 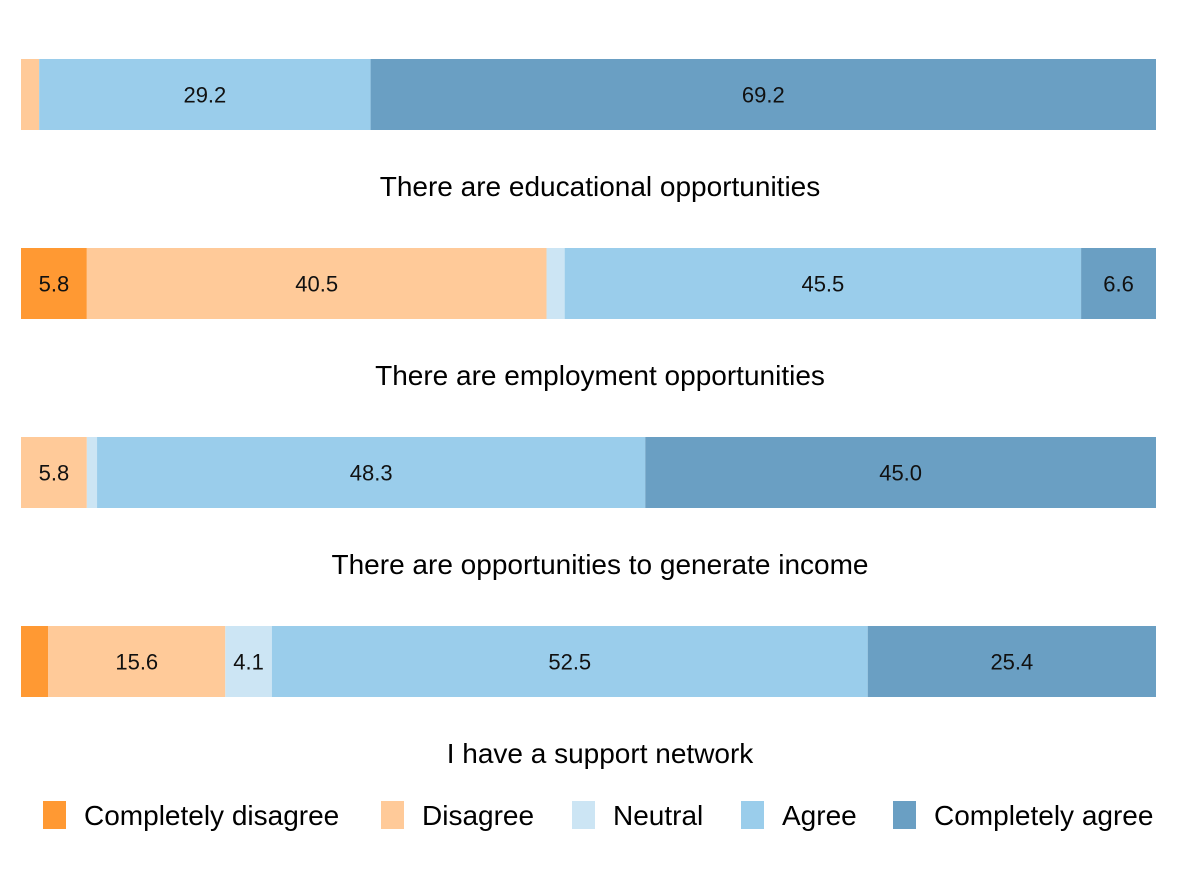 I want to click on legend-label: Completely disagree, so click(x=211, y=815).